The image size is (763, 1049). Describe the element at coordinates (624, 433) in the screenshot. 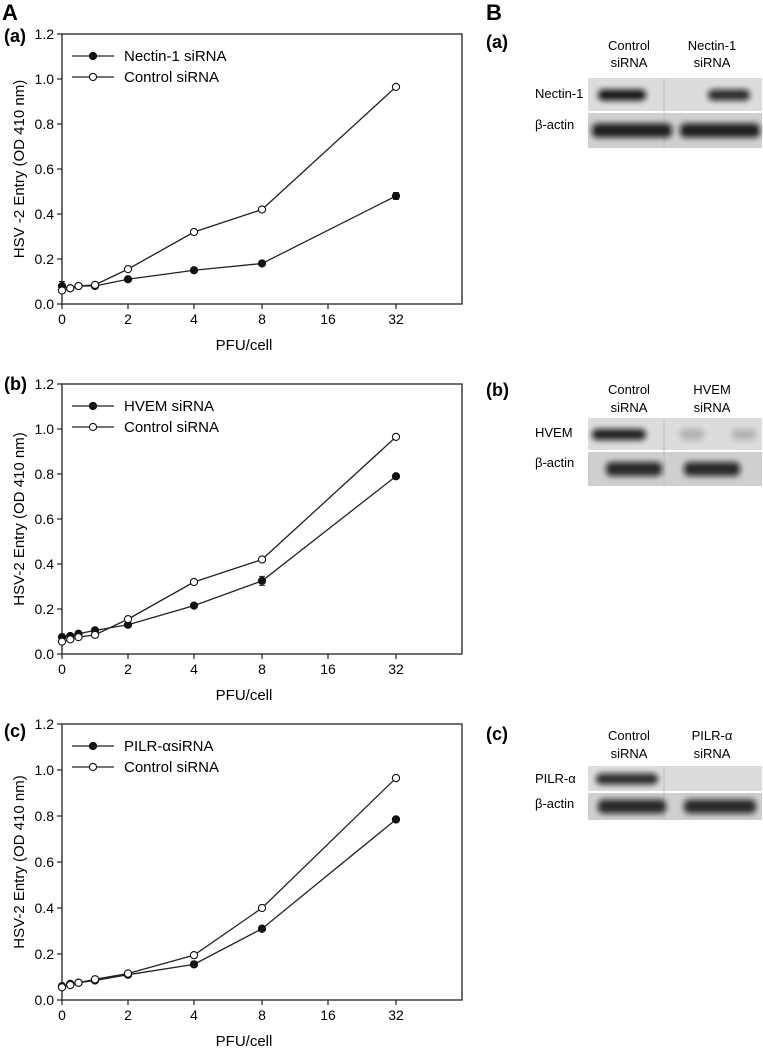

I see `blot-2: (b) Control siRNA HVEM siRNA HVEM β-actin` at that location.